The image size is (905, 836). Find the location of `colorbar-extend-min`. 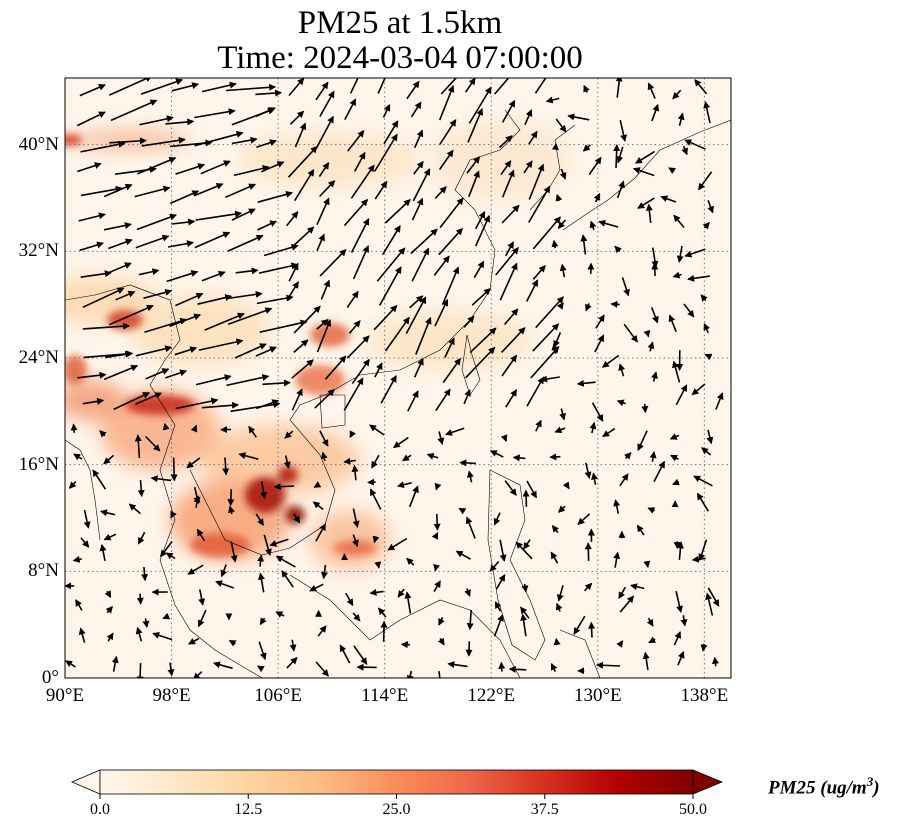

colorbar-extend-min is located at coordinates (85, 782).